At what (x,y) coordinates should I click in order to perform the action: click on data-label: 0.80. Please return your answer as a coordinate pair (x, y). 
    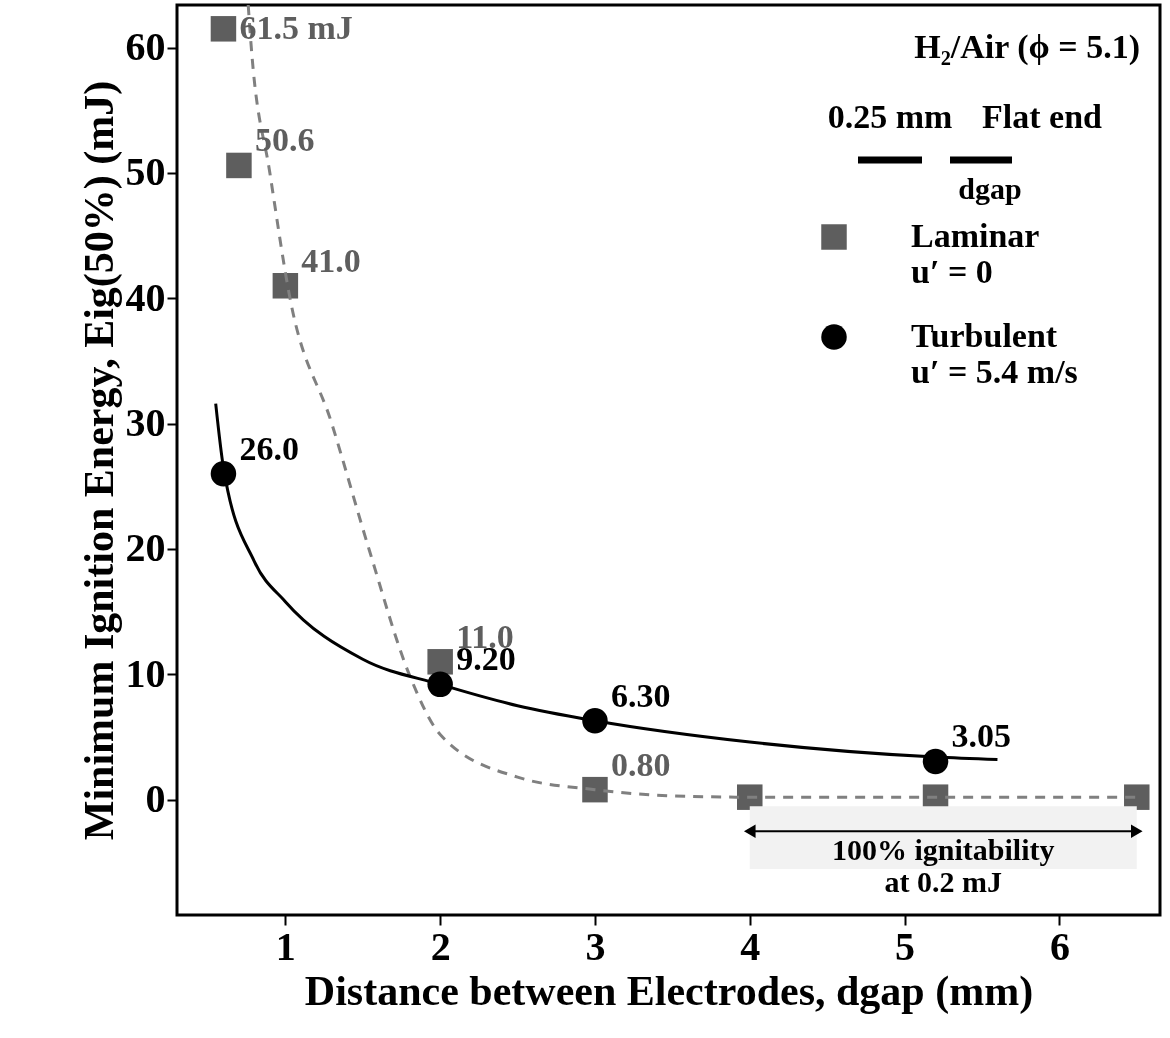
    Looking at the image, I should click on (640, 764).